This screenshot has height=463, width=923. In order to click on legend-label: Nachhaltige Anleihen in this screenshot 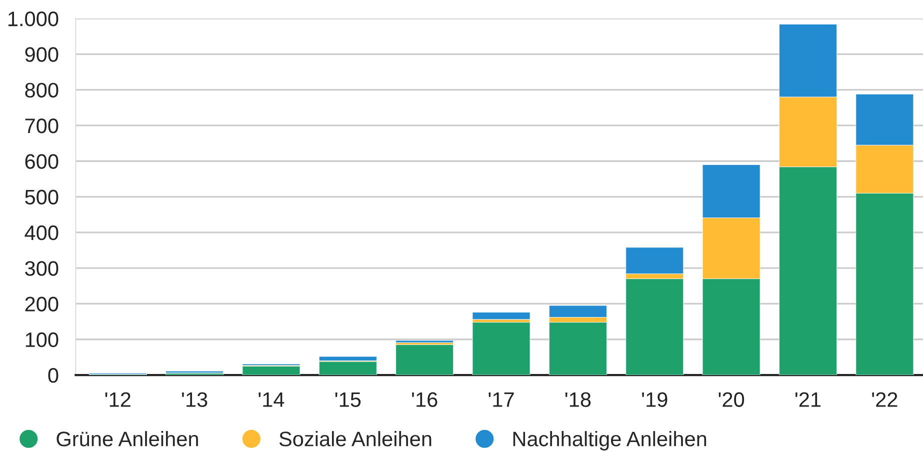, I will do `click(609, 440)`.